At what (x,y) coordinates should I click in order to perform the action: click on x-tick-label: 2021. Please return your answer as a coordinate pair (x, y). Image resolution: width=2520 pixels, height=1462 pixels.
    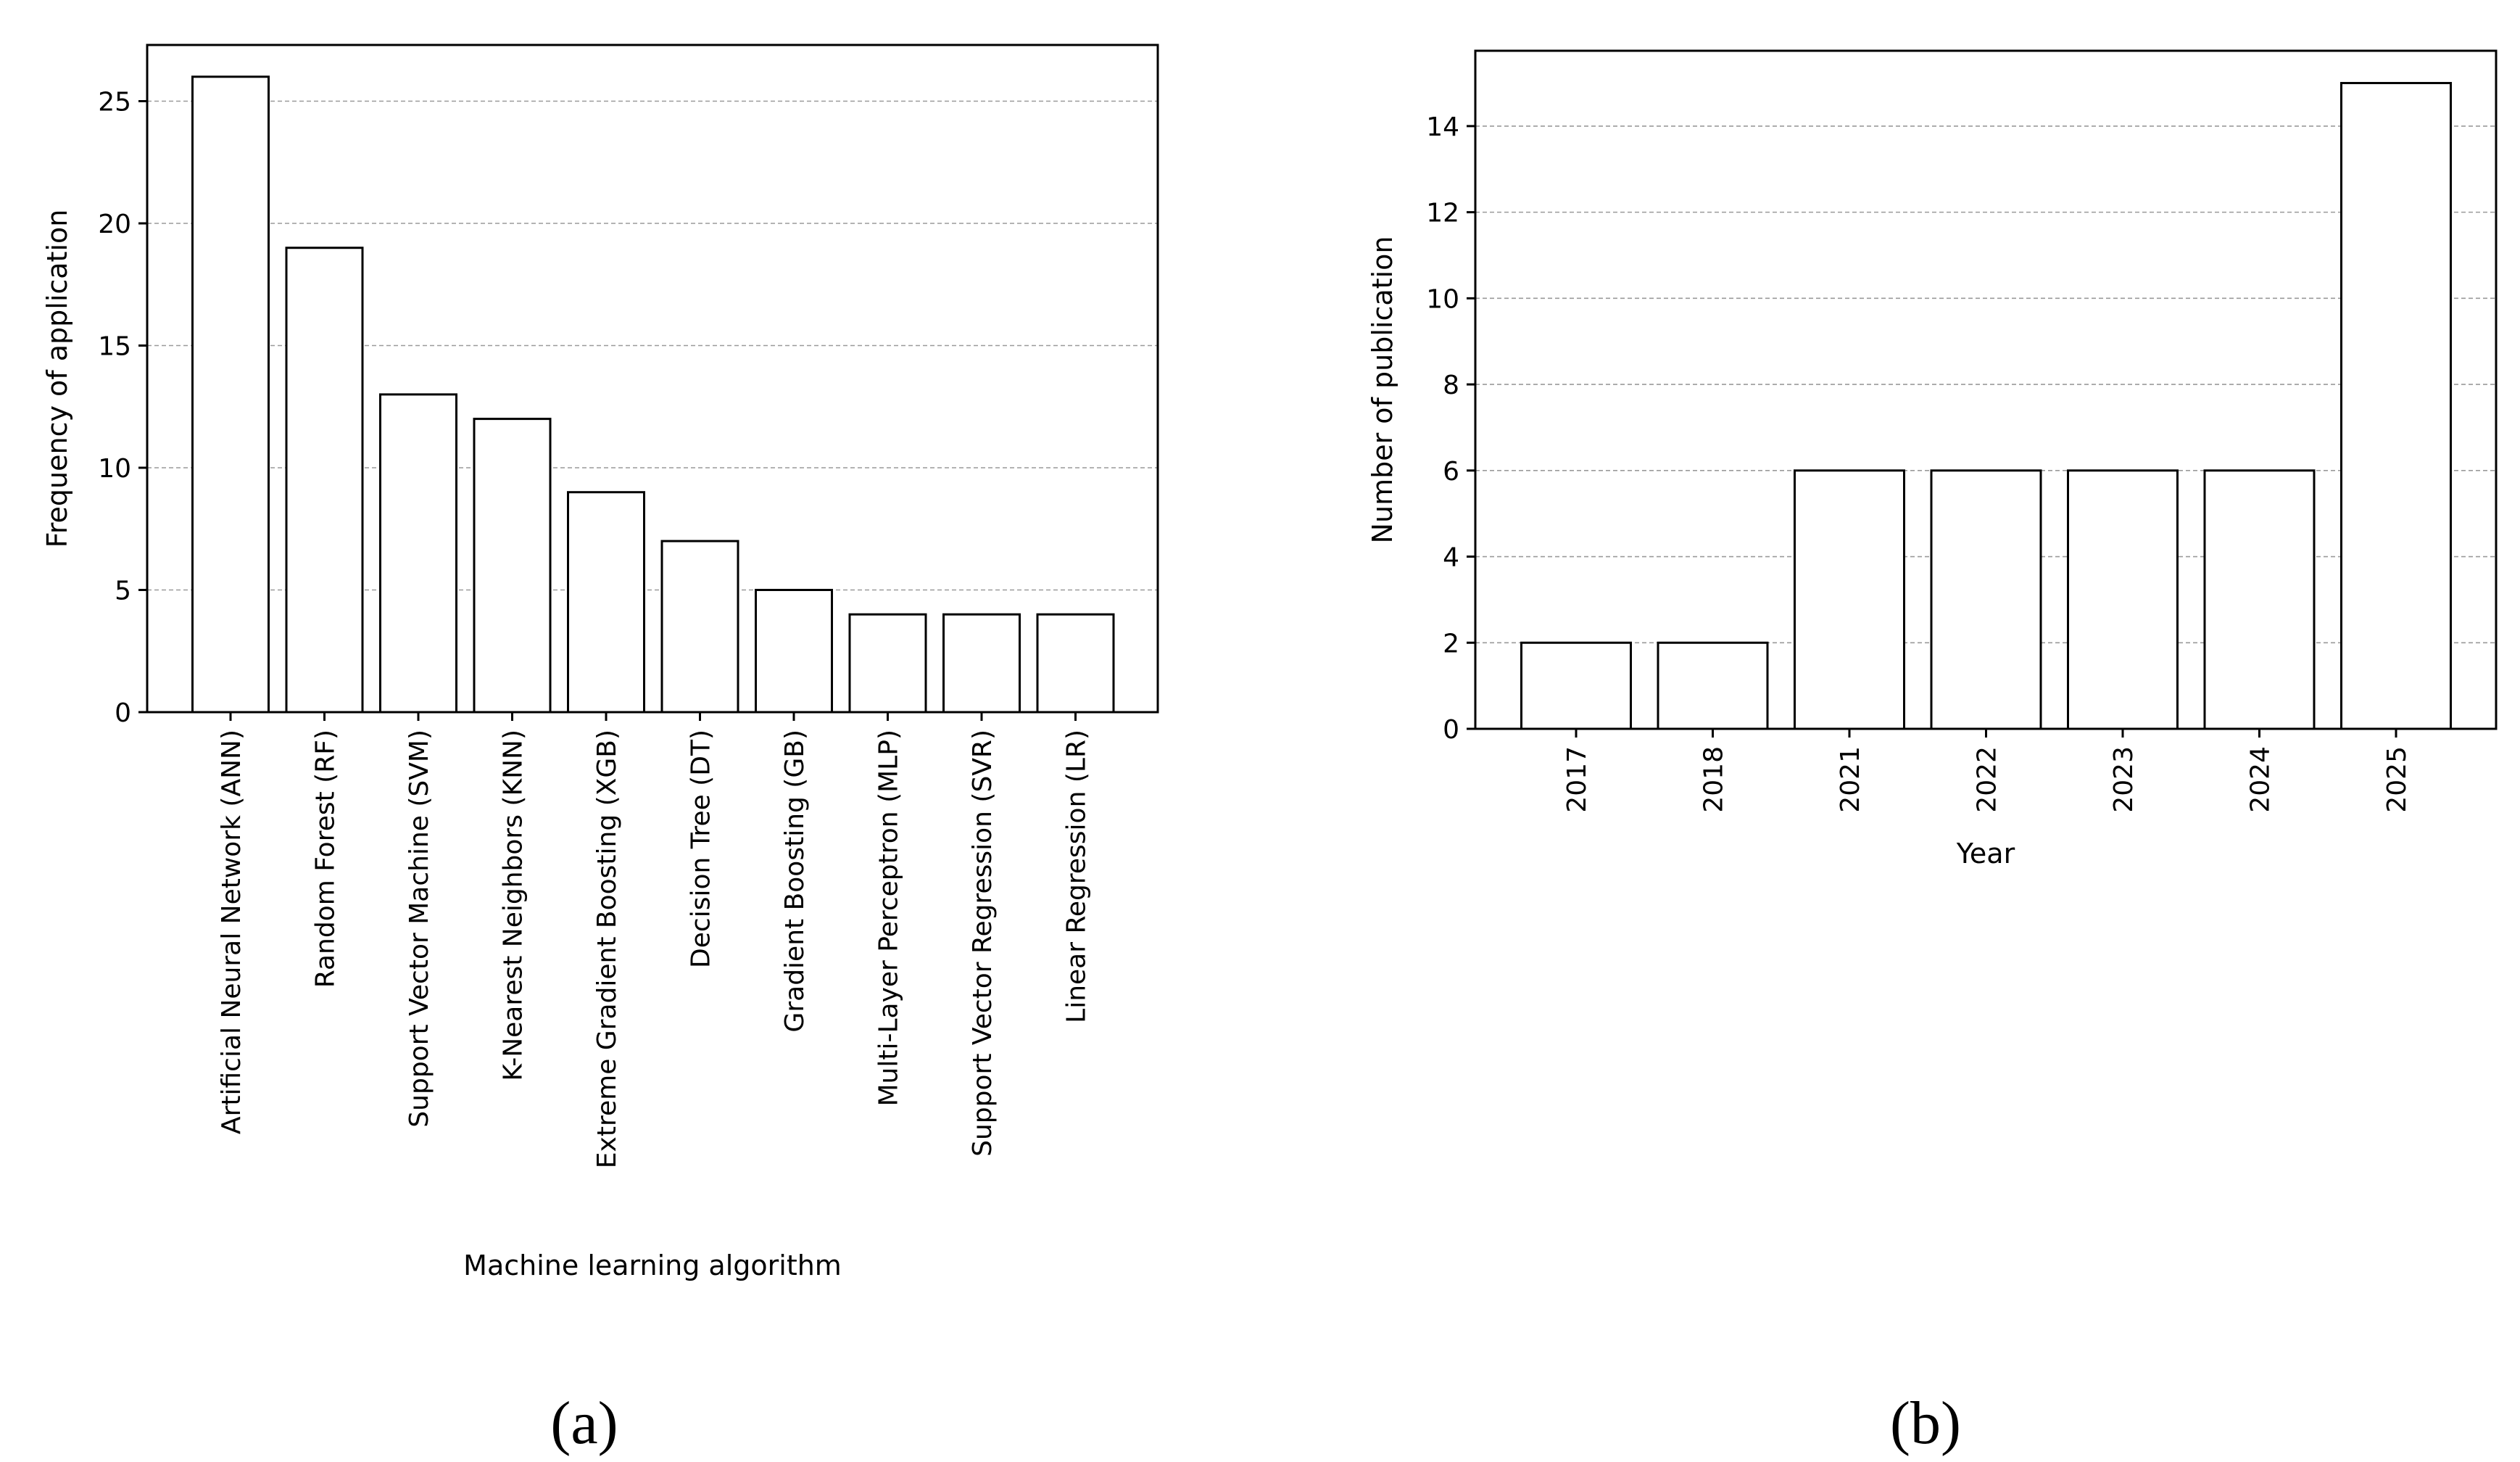
    Looking at the image, I should click on (1850, 779).